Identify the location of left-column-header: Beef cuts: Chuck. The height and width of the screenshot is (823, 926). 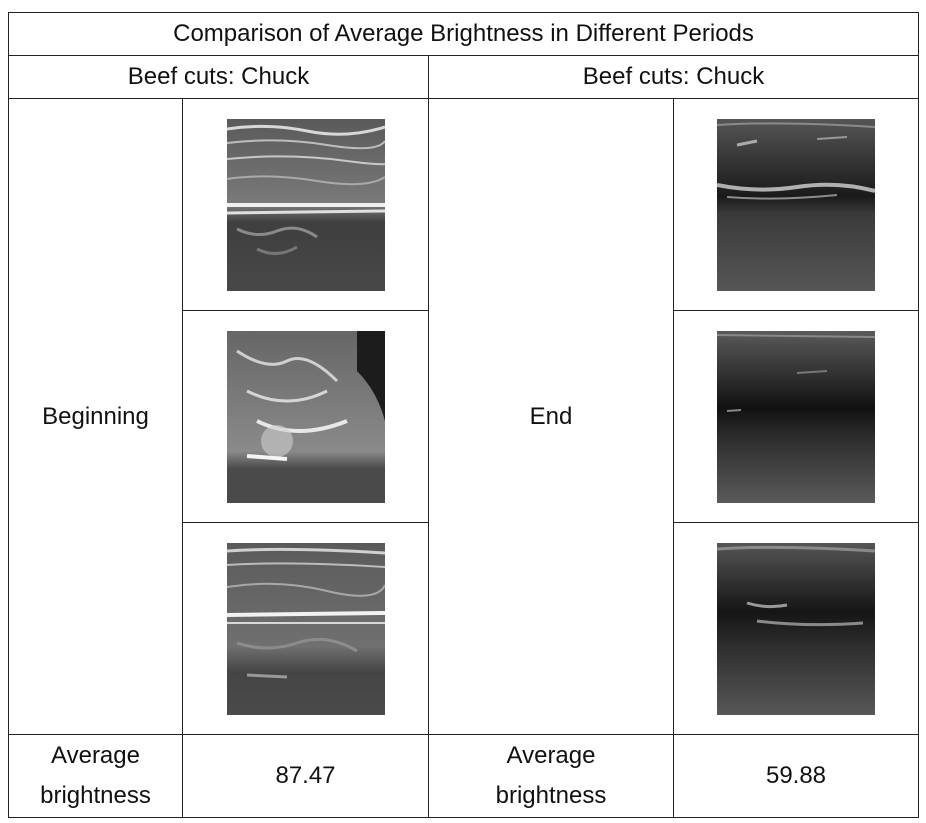
(218, 77).